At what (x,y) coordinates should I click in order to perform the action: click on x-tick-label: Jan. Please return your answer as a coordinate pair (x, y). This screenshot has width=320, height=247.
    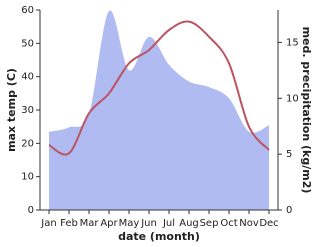
    Looking at the image, I should click on (48, 223).